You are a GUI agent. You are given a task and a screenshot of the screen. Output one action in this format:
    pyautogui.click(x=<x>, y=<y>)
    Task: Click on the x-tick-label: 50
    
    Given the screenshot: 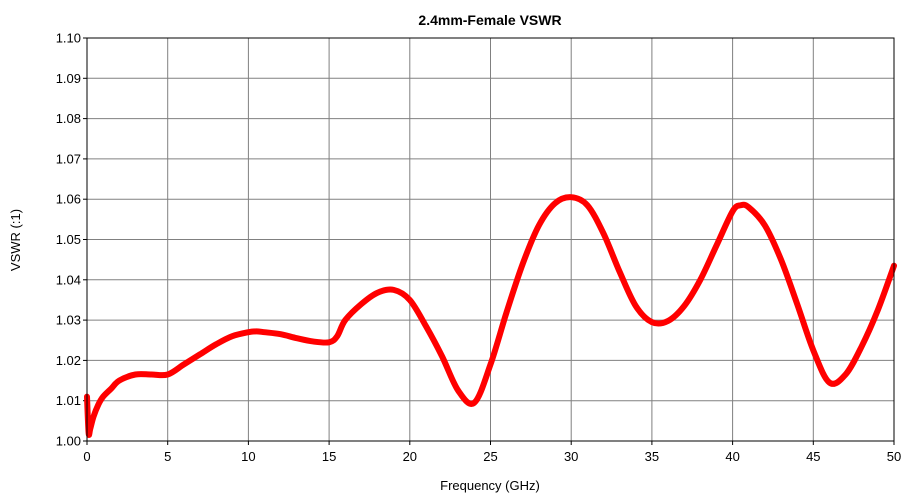 What is the action you would take?
    pyautogui.click(x=894, y=456)
    